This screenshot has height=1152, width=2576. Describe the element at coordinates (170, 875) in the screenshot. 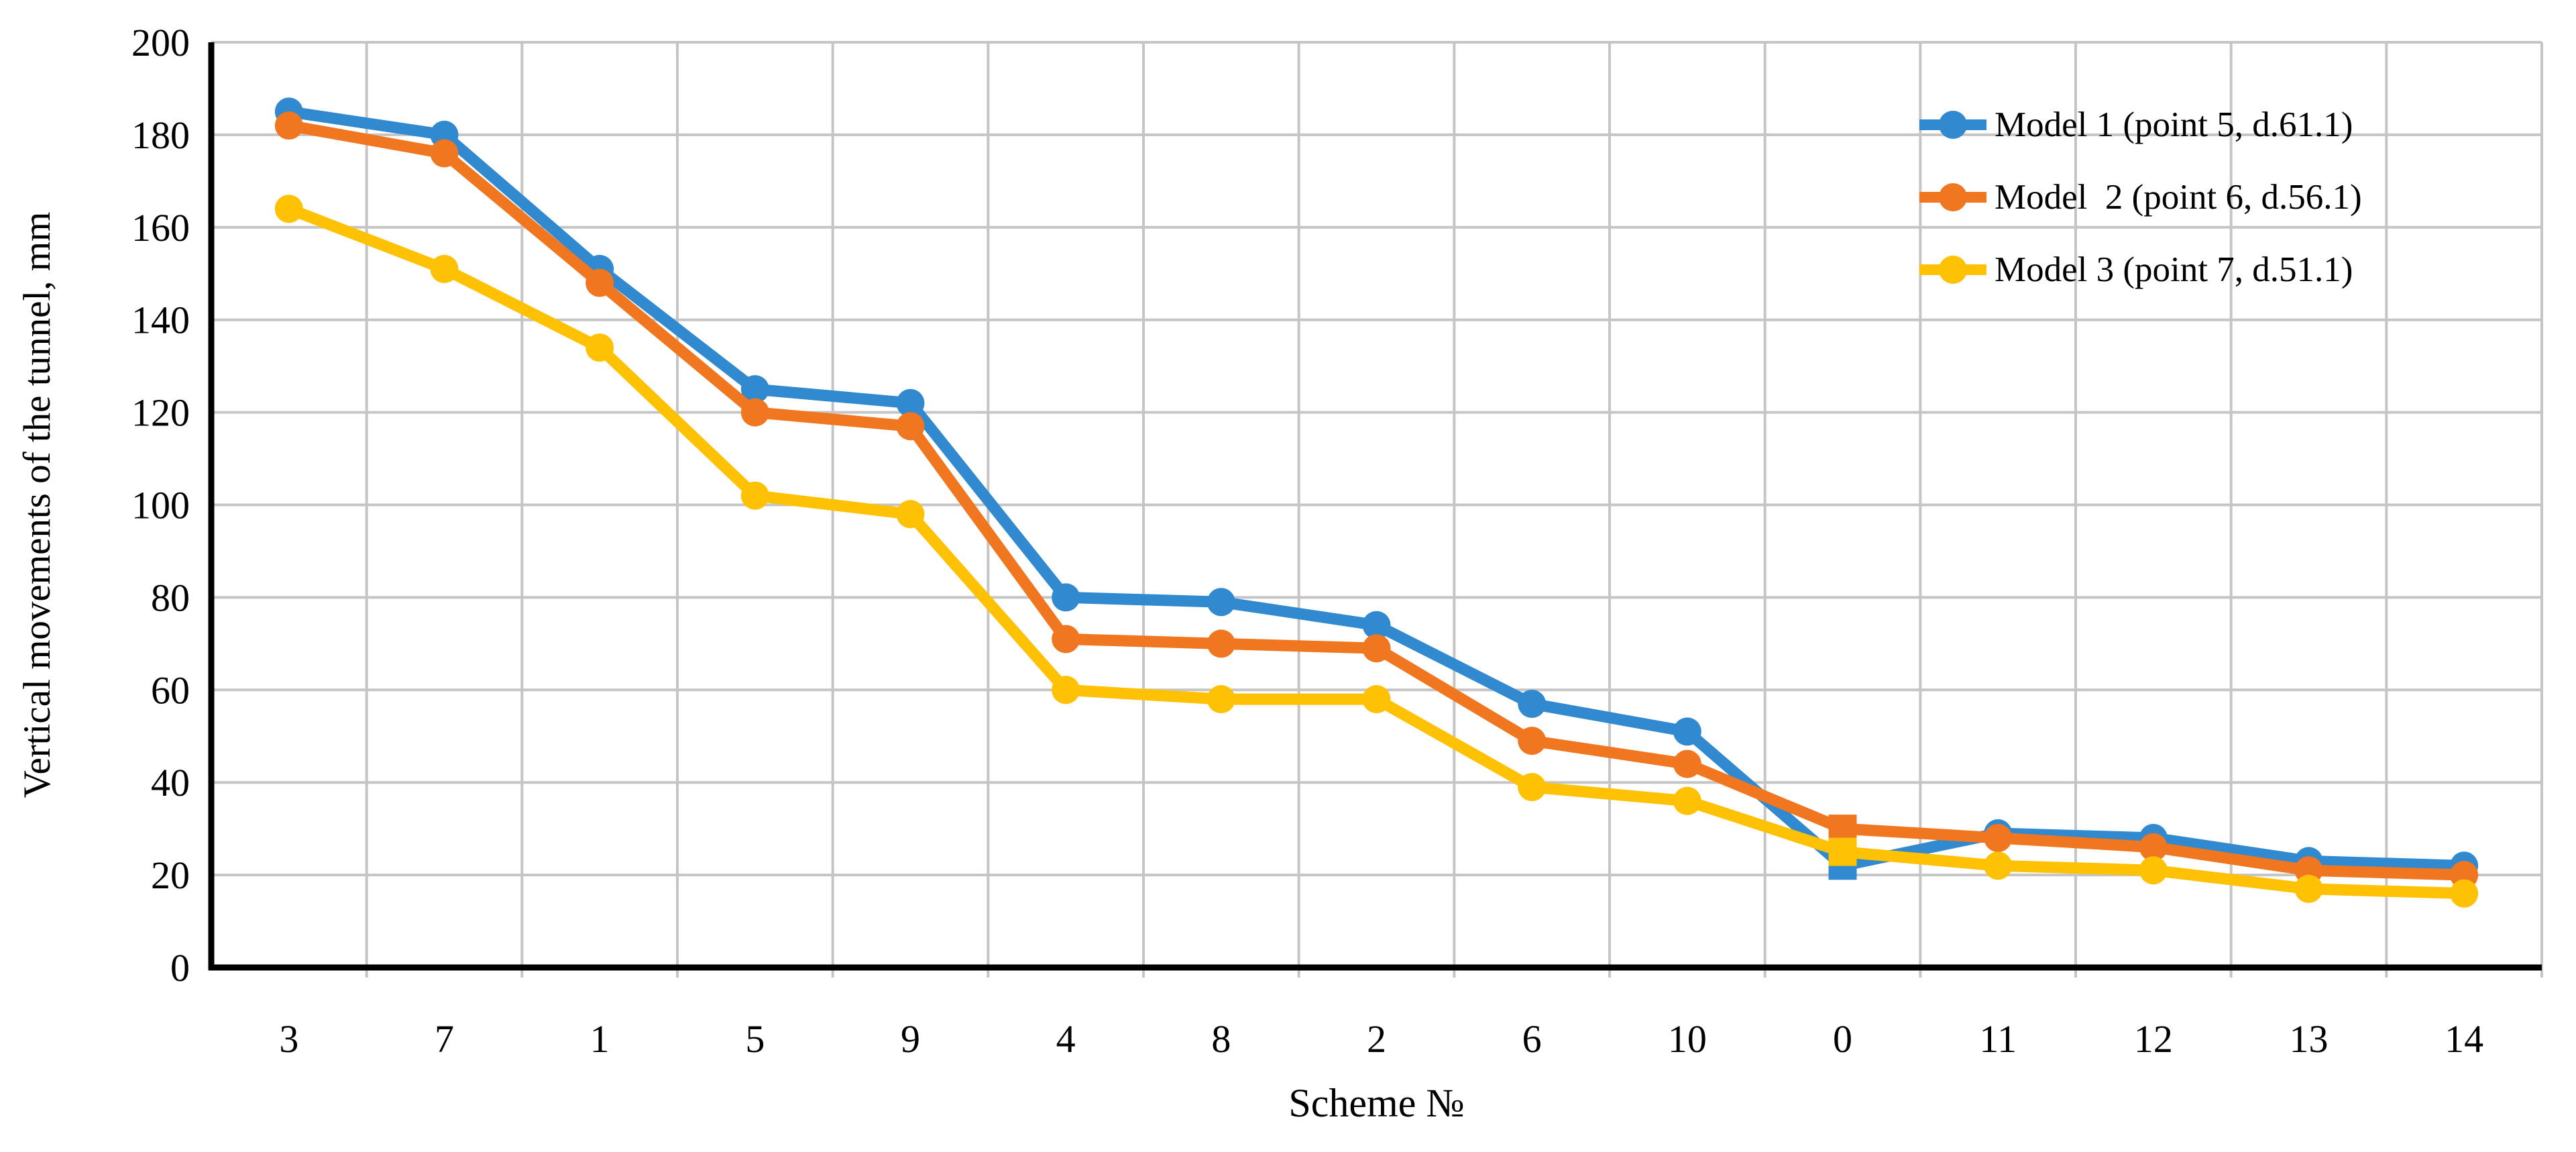

I see `y-tick-label: 20` at that location.